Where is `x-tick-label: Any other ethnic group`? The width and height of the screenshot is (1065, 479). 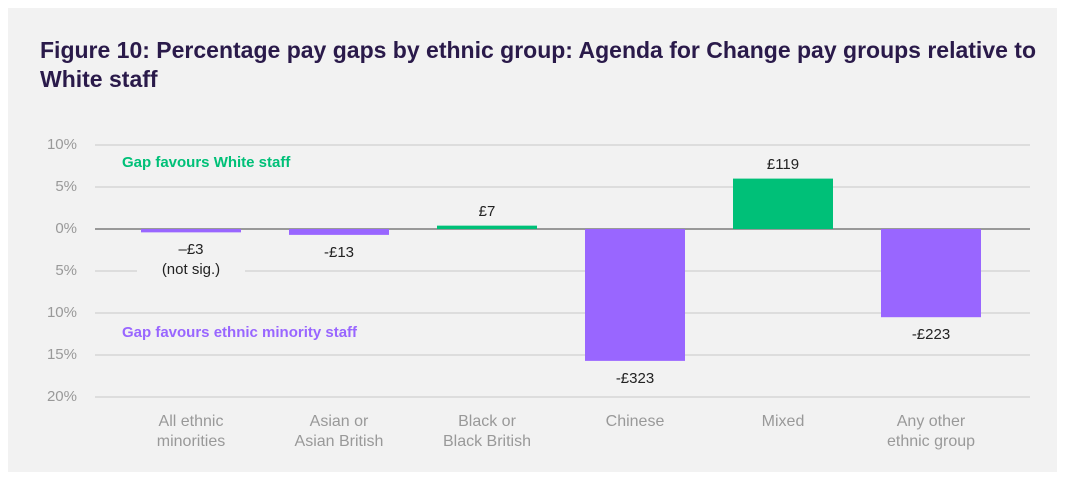
x-tick-label: Any other ethnic group is located at coordinates (931, 431).